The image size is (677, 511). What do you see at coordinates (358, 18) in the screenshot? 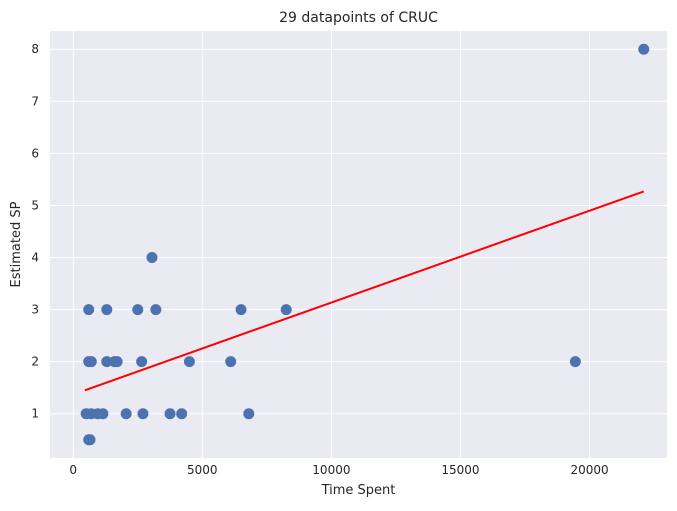
I see `chart-title: 29 datapoints of CRUC` at bounding box center [358, 18].